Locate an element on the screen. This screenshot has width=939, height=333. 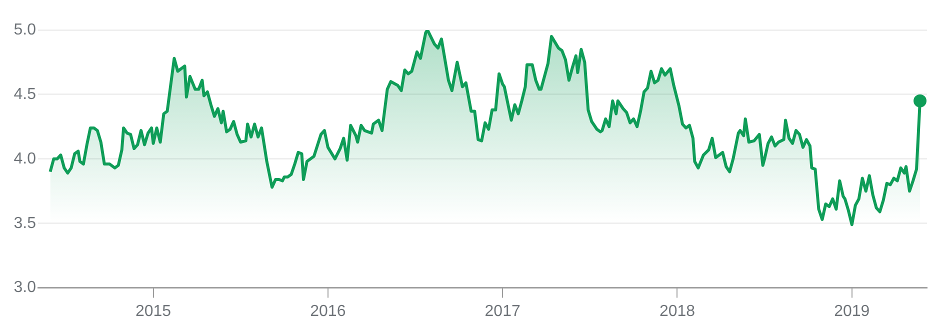
y-tick-label: 3.0 is located at coordinates (25, 287).